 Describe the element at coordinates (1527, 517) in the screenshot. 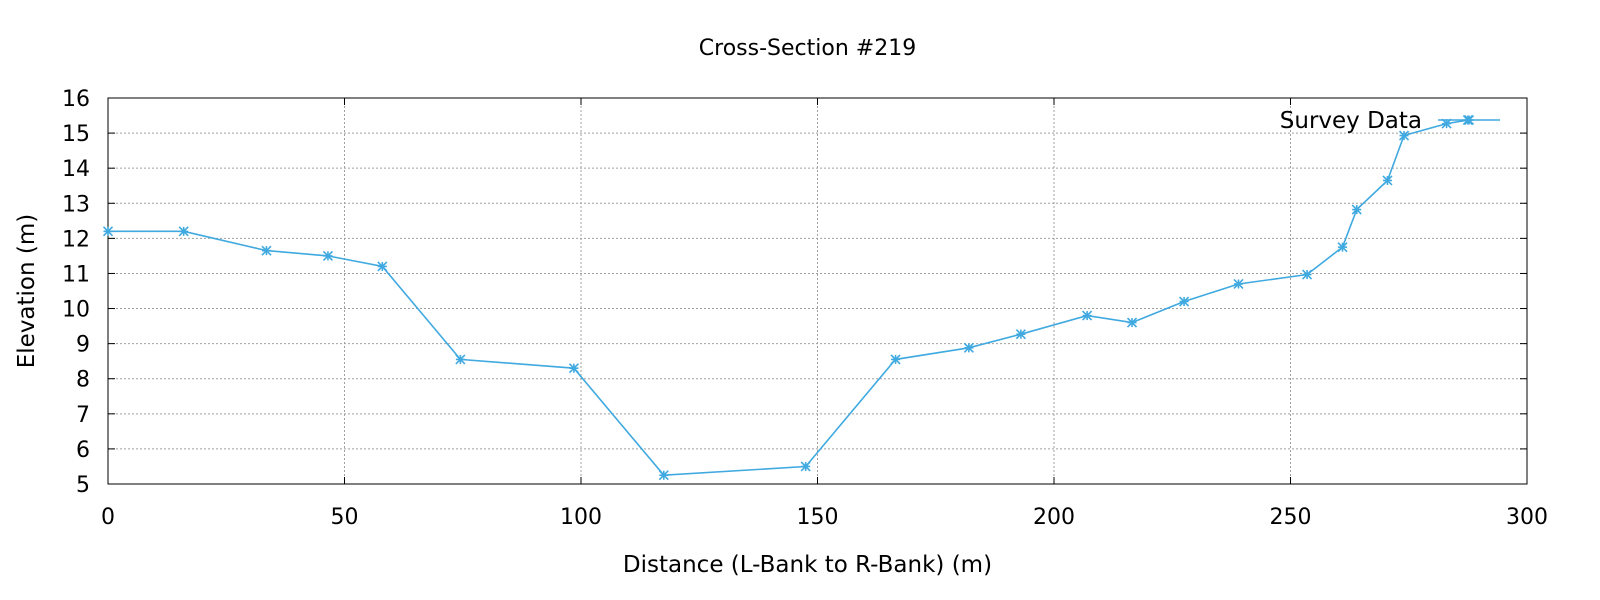

I see `x-tick-label: 300` at that location.